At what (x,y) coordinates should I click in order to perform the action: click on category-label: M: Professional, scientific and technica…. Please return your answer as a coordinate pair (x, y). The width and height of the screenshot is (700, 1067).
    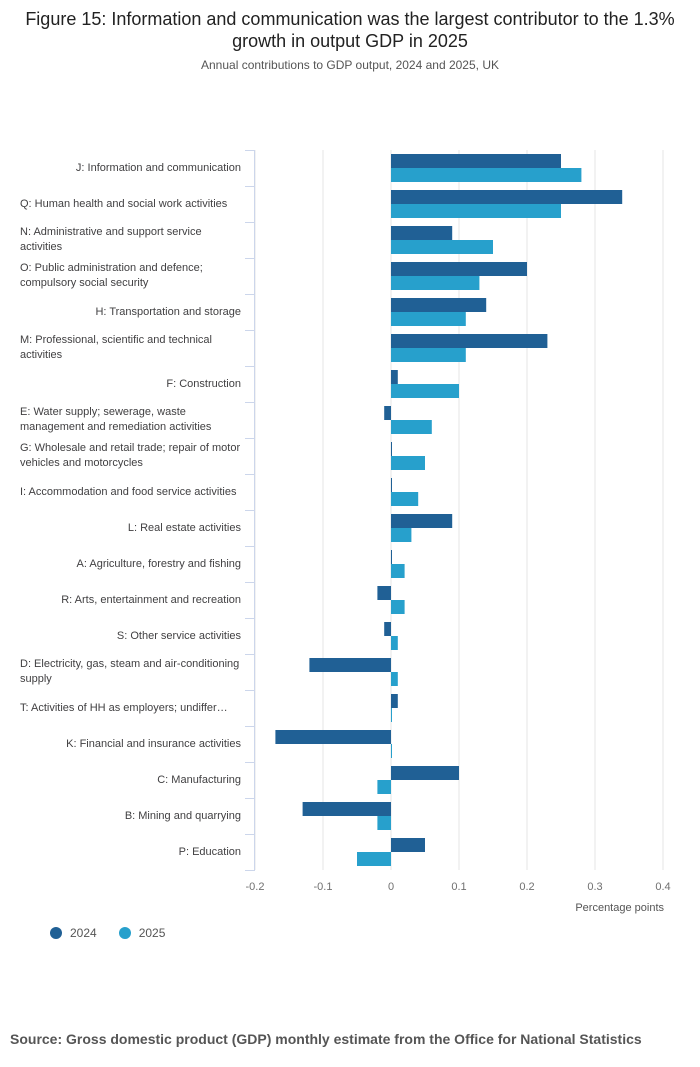
    Looking at the image, I should click on (116, 347).